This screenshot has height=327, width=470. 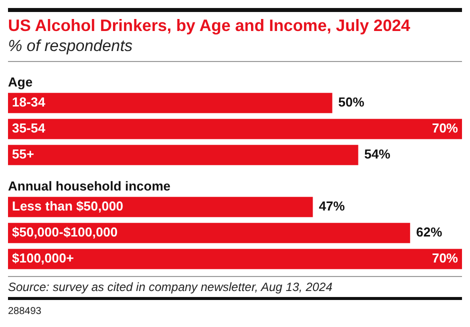 What do you see at coordinates (29, 128) in the screenshot?
I see `y-tick-label: 35-54` at bounding box center [29, 128].